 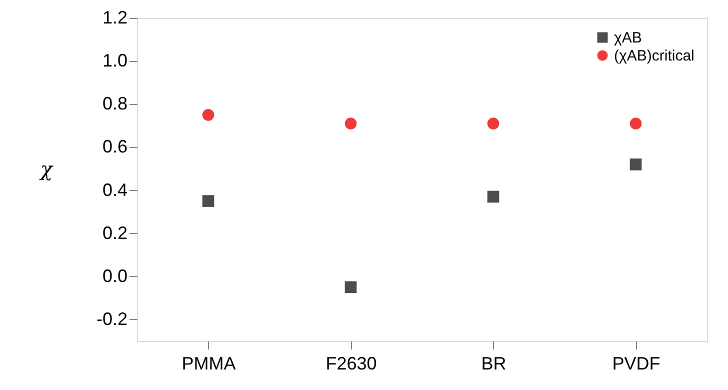 What do you see at coordinates (46, 169) in the screenshot?
I see `y-axis-title: χ` at bounding box center [46, 169].